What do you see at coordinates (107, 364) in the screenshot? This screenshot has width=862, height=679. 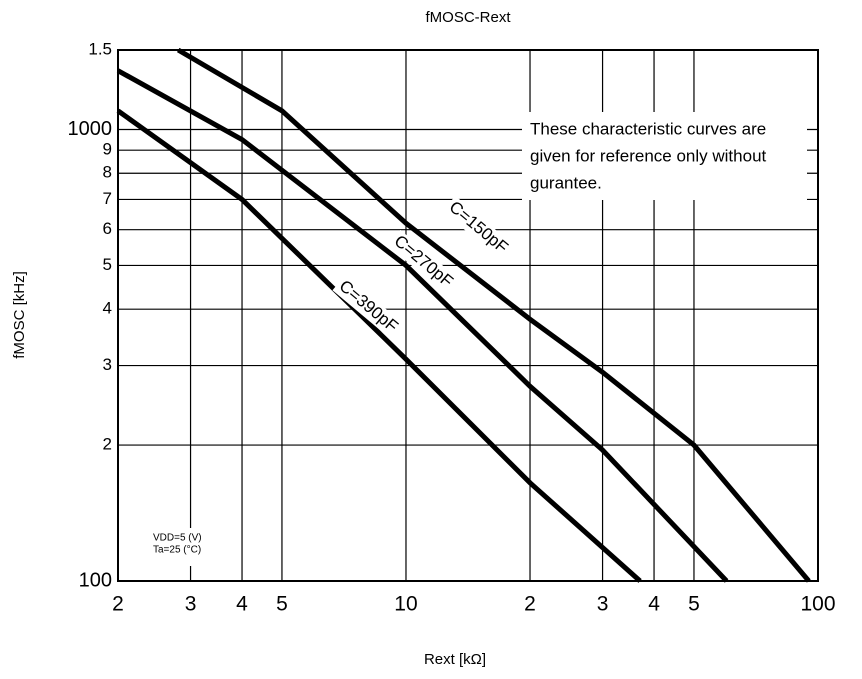 I see `y-tick-label: 3` at bounding box center [107, 364].